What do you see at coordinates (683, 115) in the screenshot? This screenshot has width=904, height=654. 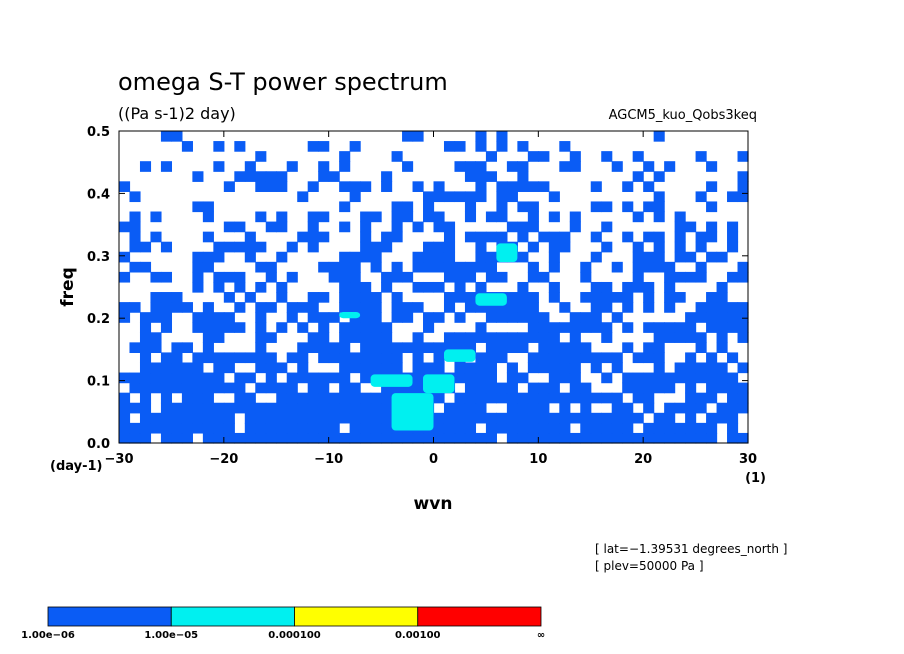 I see `dataset-label: AGCM5_kuo_Qobs3keq` at bounding box center [683, 115].